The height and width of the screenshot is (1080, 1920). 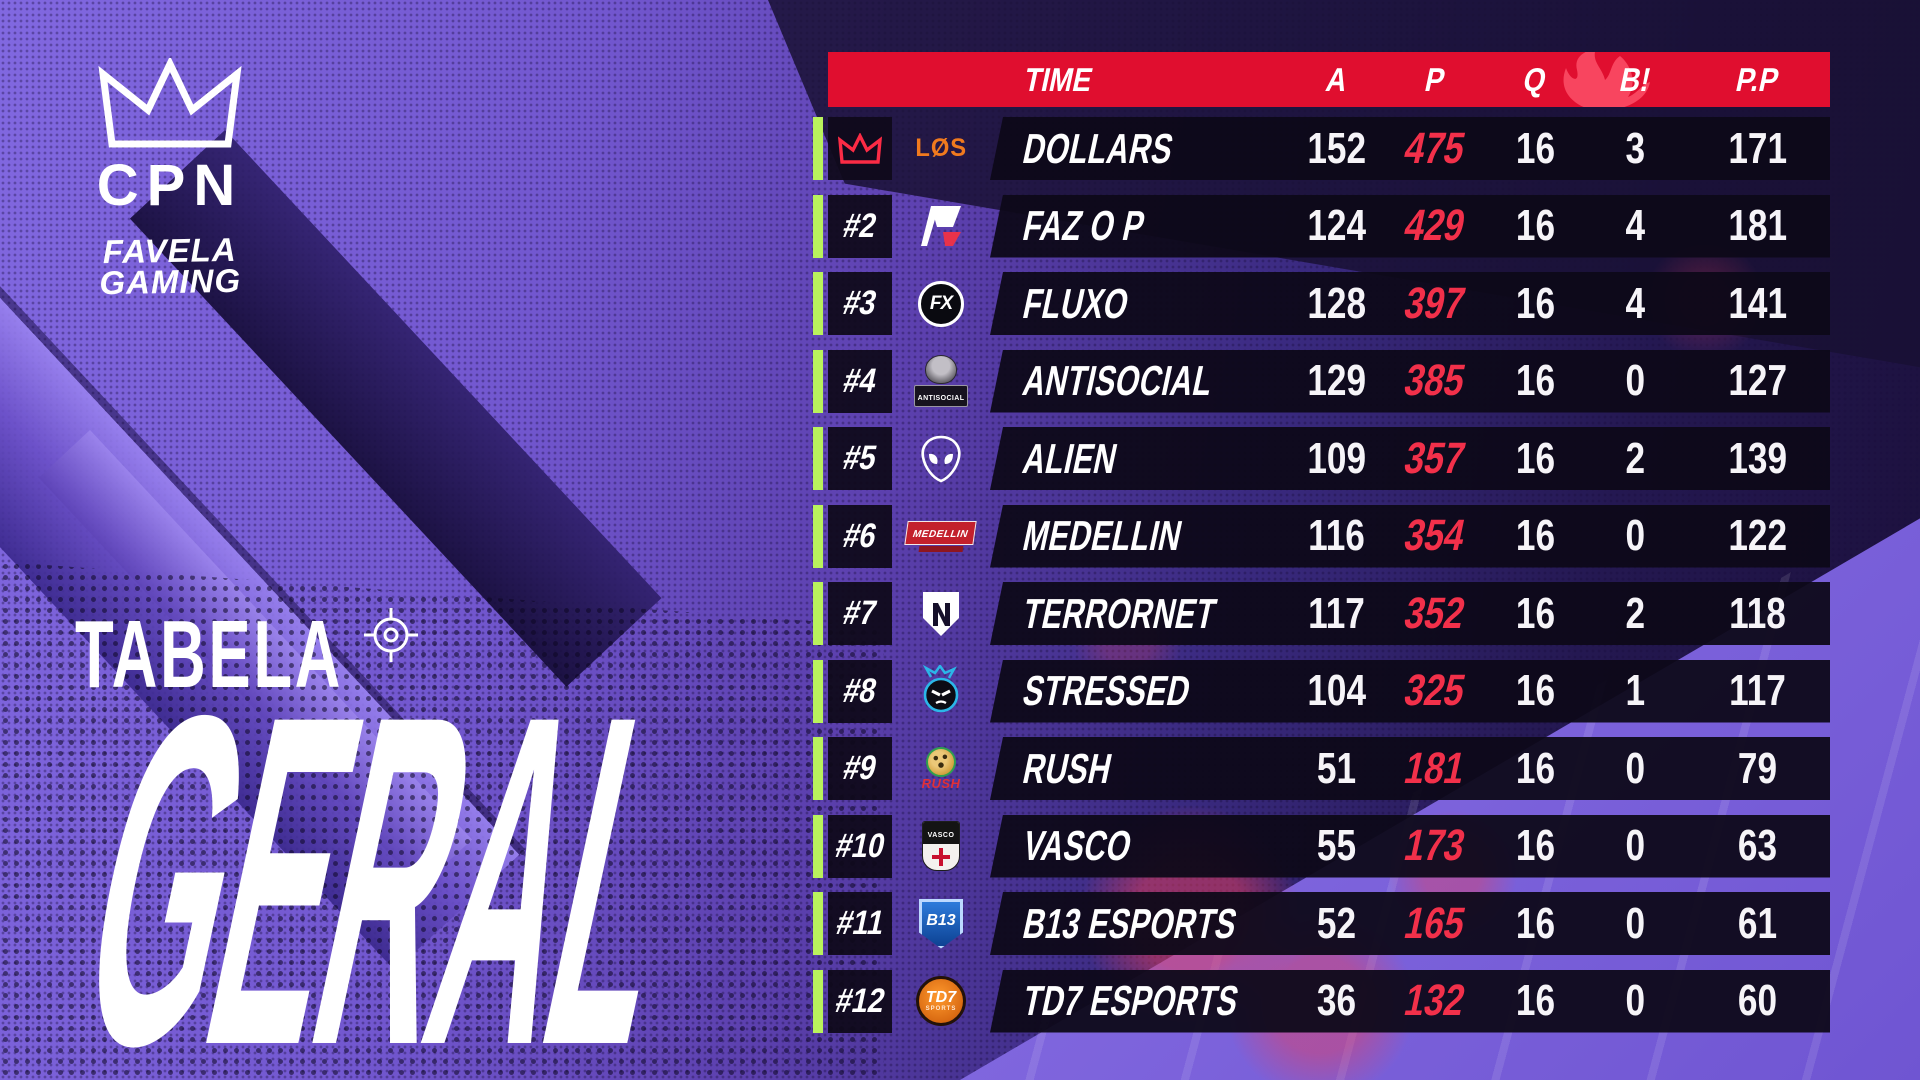 I want to click on table-row: #8 STRESSED 104 325 16, so click(x=1321, y=691).